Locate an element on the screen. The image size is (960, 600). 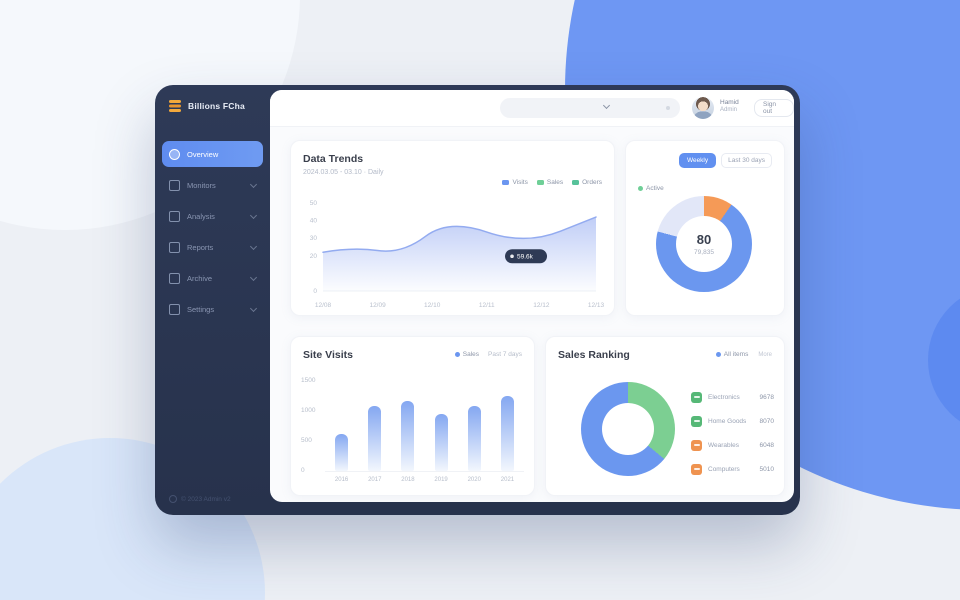
ranking-row: Computers 5010 is located at coordinates (732, 469).